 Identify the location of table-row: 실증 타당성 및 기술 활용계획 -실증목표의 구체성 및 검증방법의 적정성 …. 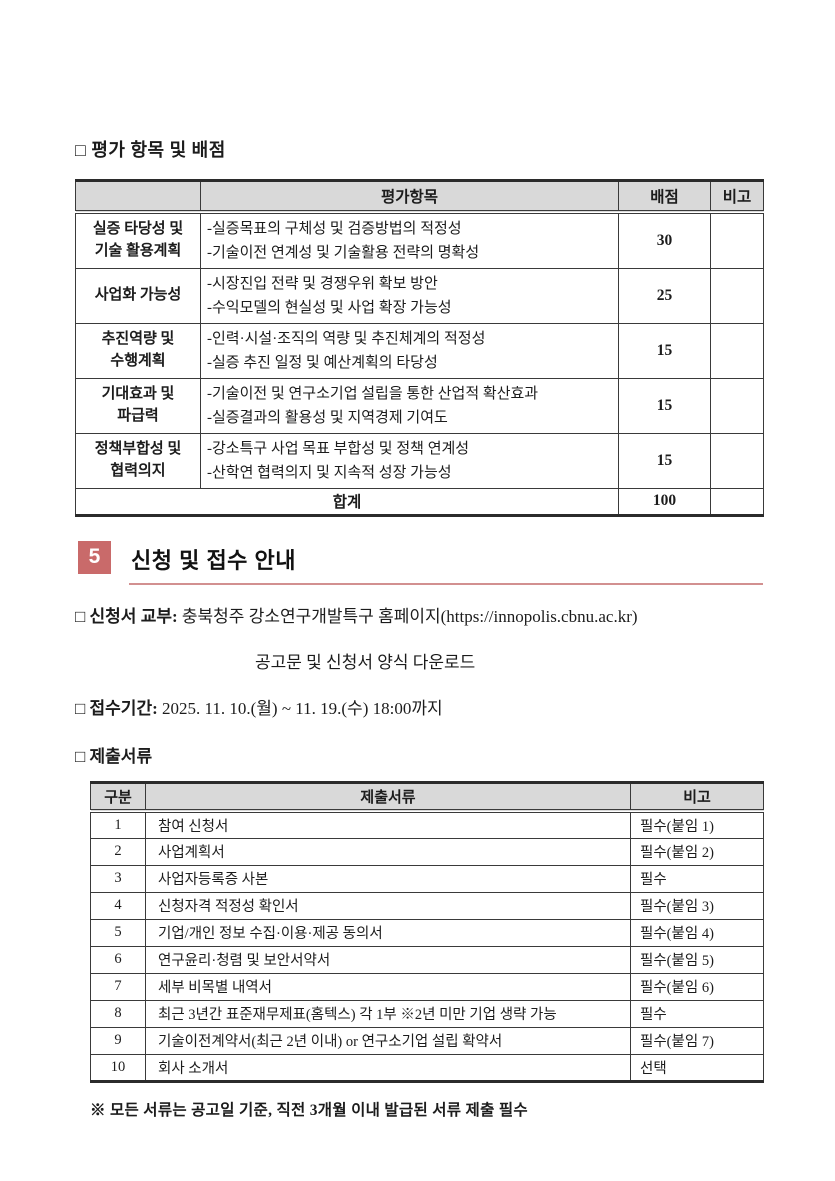
(419, 240).